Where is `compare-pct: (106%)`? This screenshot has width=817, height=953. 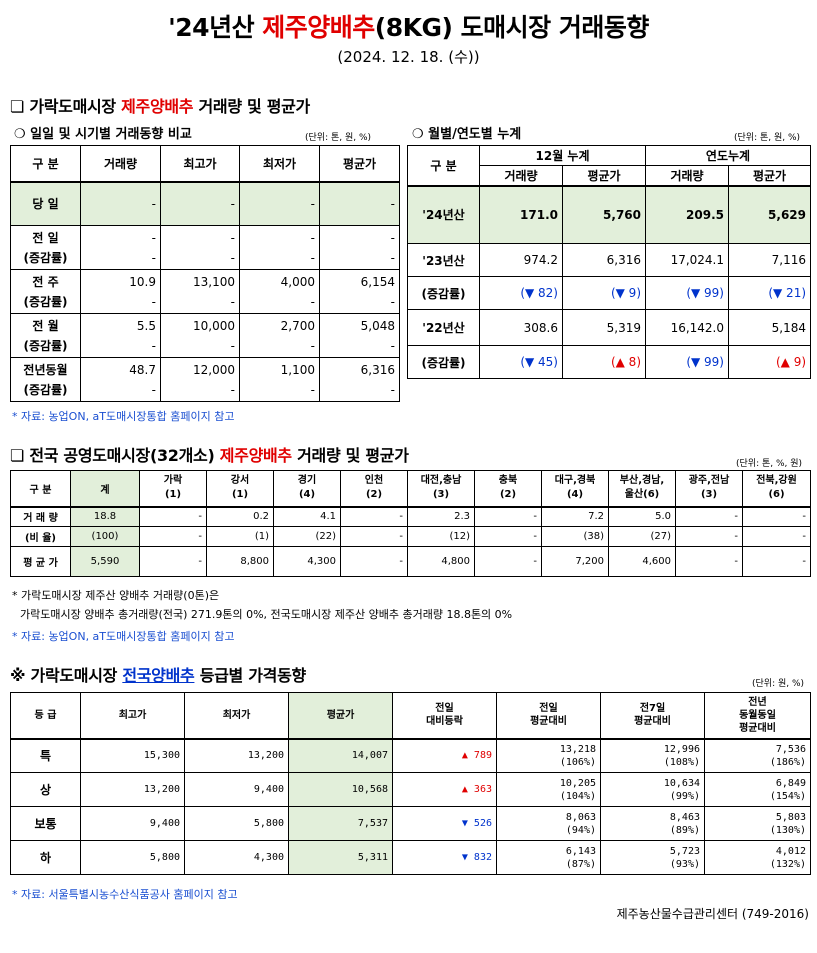
compare-pct: (106%) is located at coordinates (577, 762).